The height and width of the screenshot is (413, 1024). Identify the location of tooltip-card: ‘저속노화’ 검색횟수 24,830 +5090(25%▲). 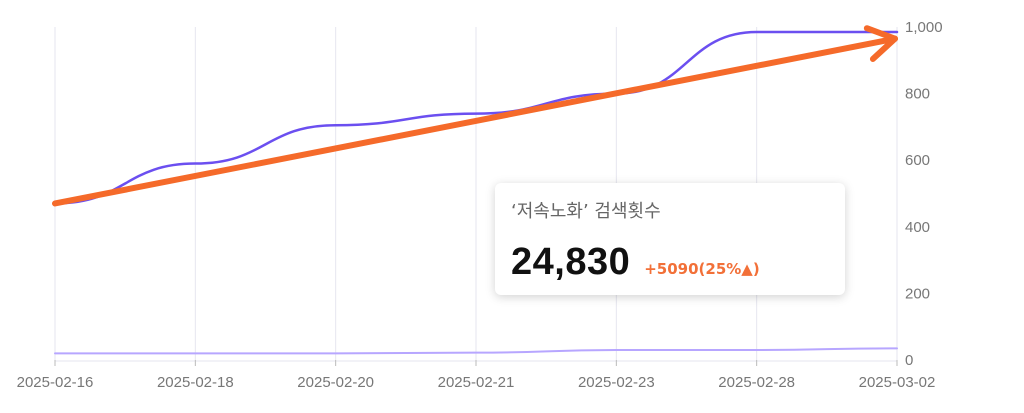
(670, 239).